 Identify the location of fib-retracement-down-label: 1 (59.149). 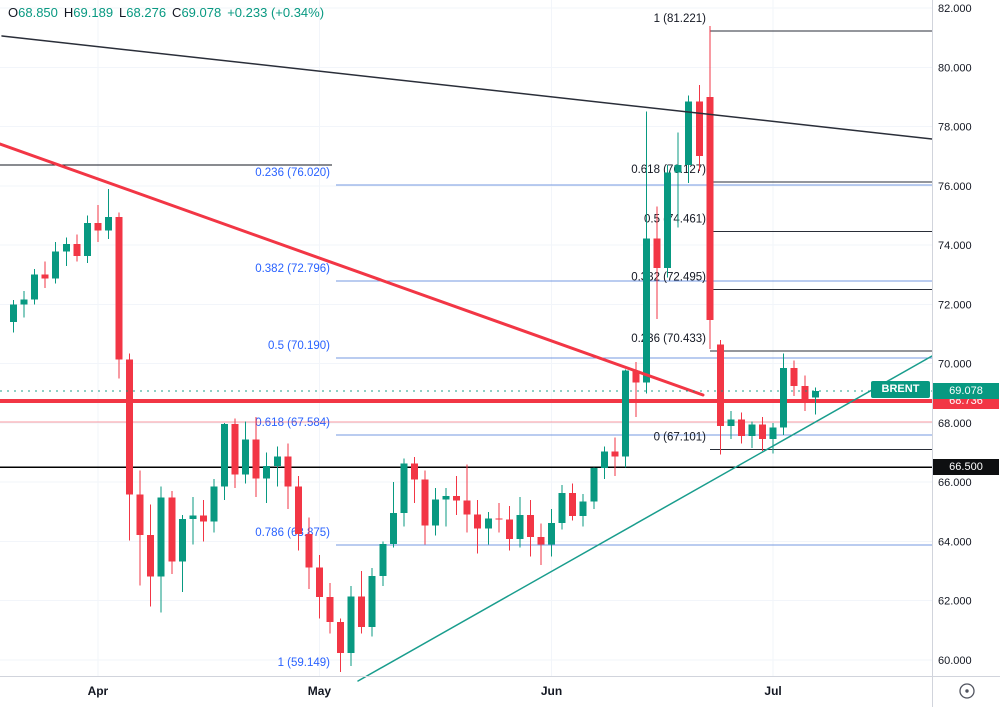
(304, 663).